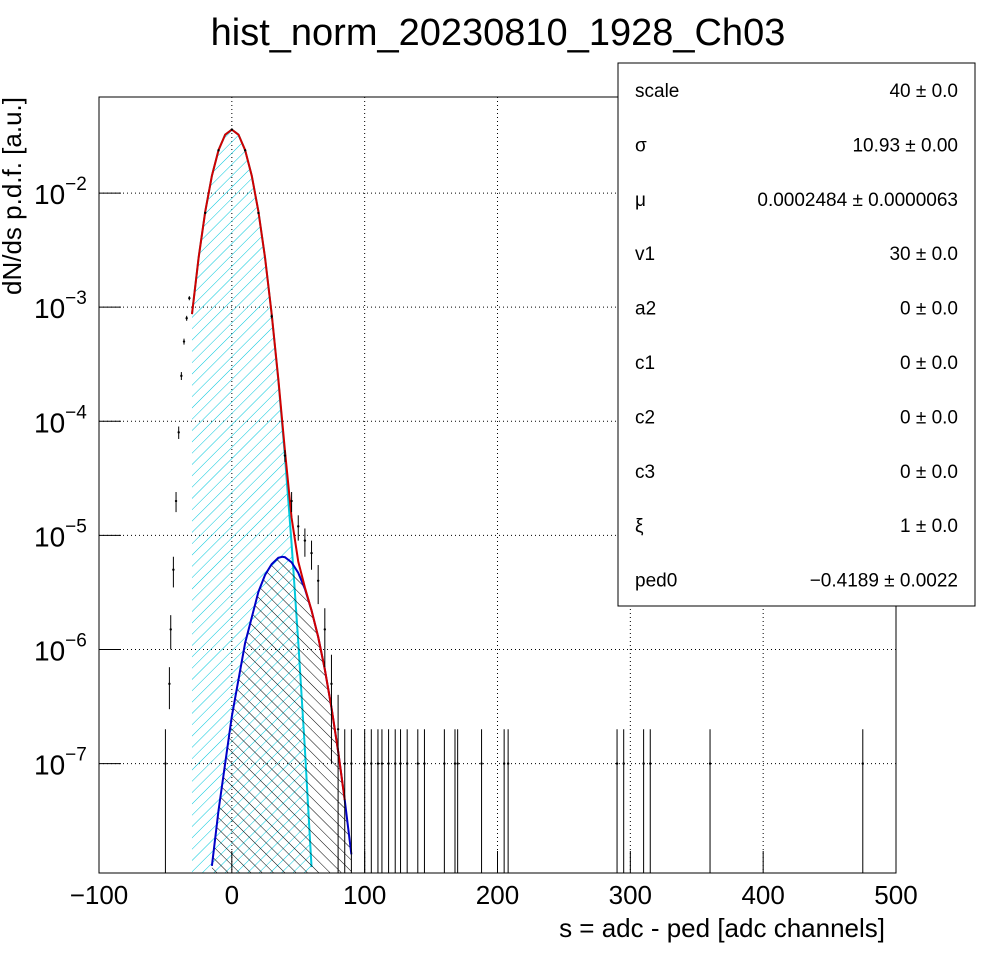  I want to click on y-tick-label: 10⁻⁵, so click(60, 534).